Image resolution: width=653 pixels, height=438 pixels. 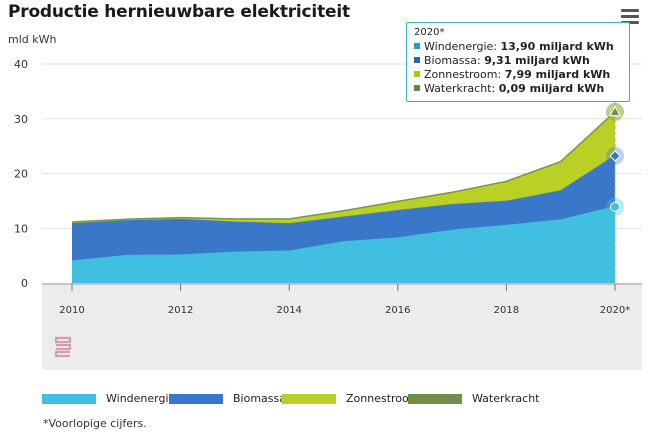 I want to click on tooltip-label: Windenergie:, so click(x=462, y=46).